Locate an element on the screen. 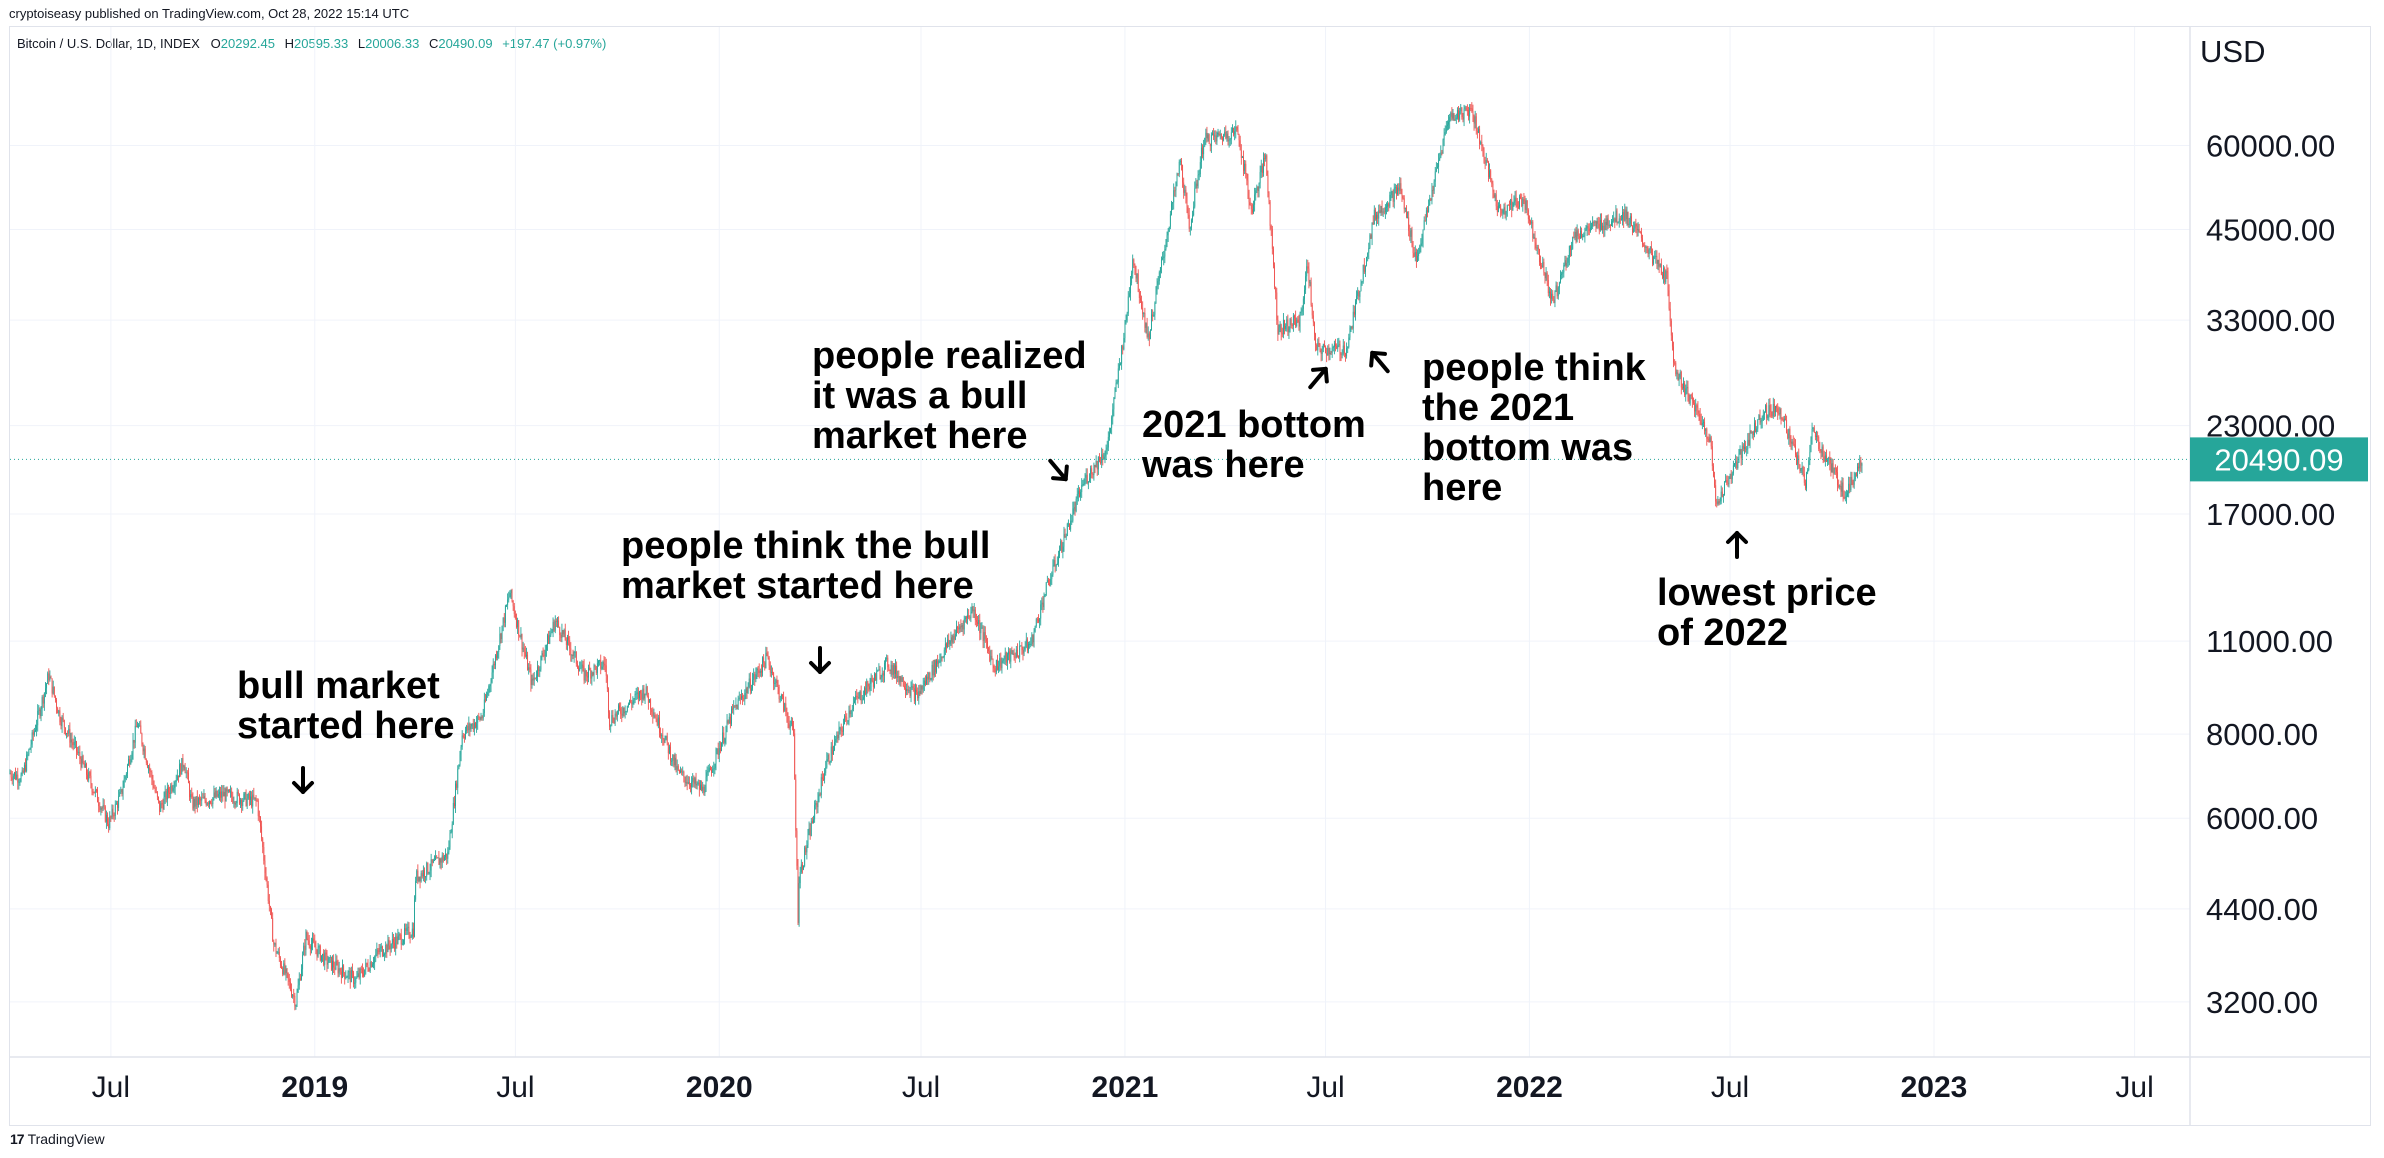  brand-label: TradingView is located at coordinates (66, 1139).